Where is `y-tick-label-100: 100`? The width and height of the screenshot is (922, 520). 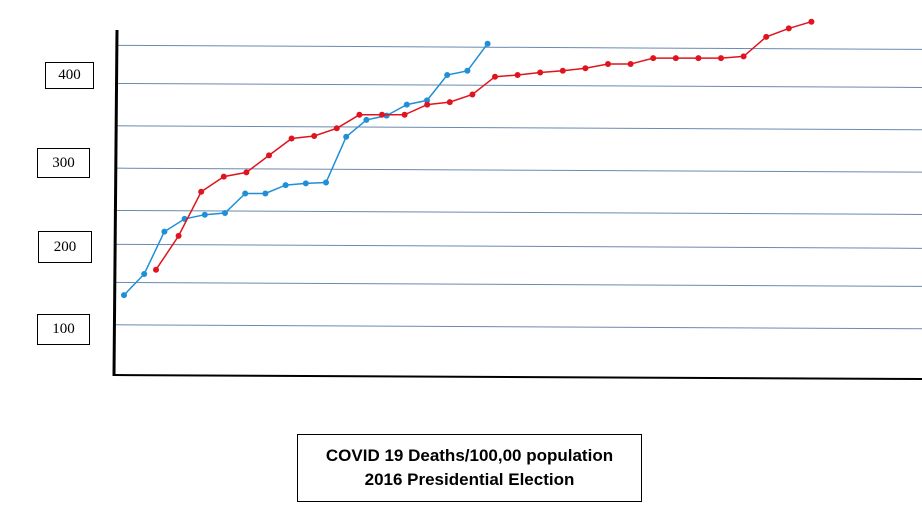
y-tick-label-100: 100 is located at coordinates (63, 329).